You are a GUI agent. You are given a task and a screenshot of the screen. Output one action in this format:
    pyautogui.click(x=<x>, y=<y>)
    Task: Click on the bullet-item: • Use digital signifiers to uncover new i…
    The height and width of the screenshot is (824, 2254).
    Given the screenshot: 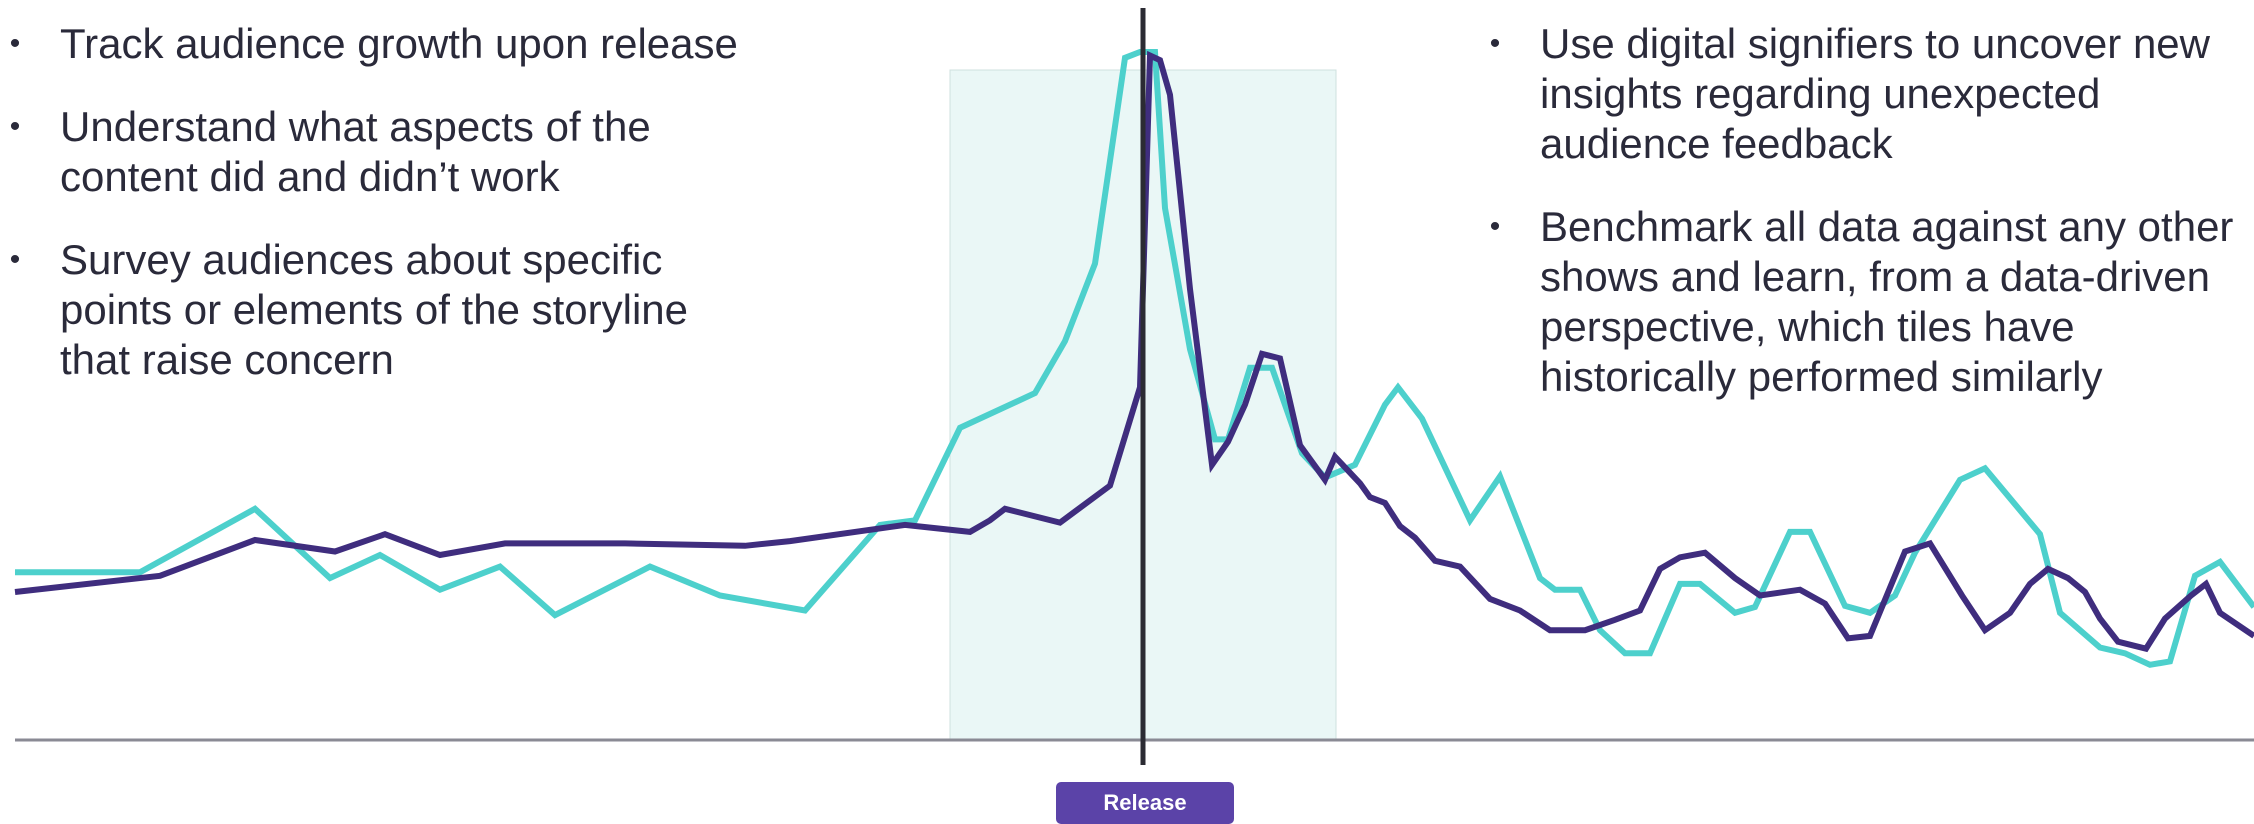 What is the action you would take?
    pyautogui.click(x=1860, y=94)
    